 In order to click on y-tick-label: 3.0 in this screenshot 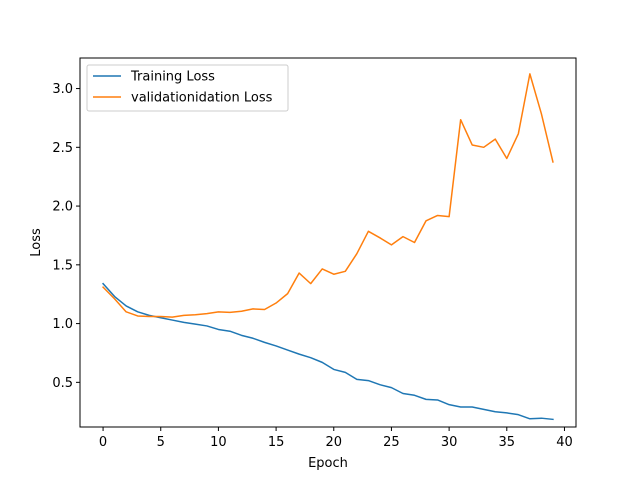, I will do `click(62, 89)`.